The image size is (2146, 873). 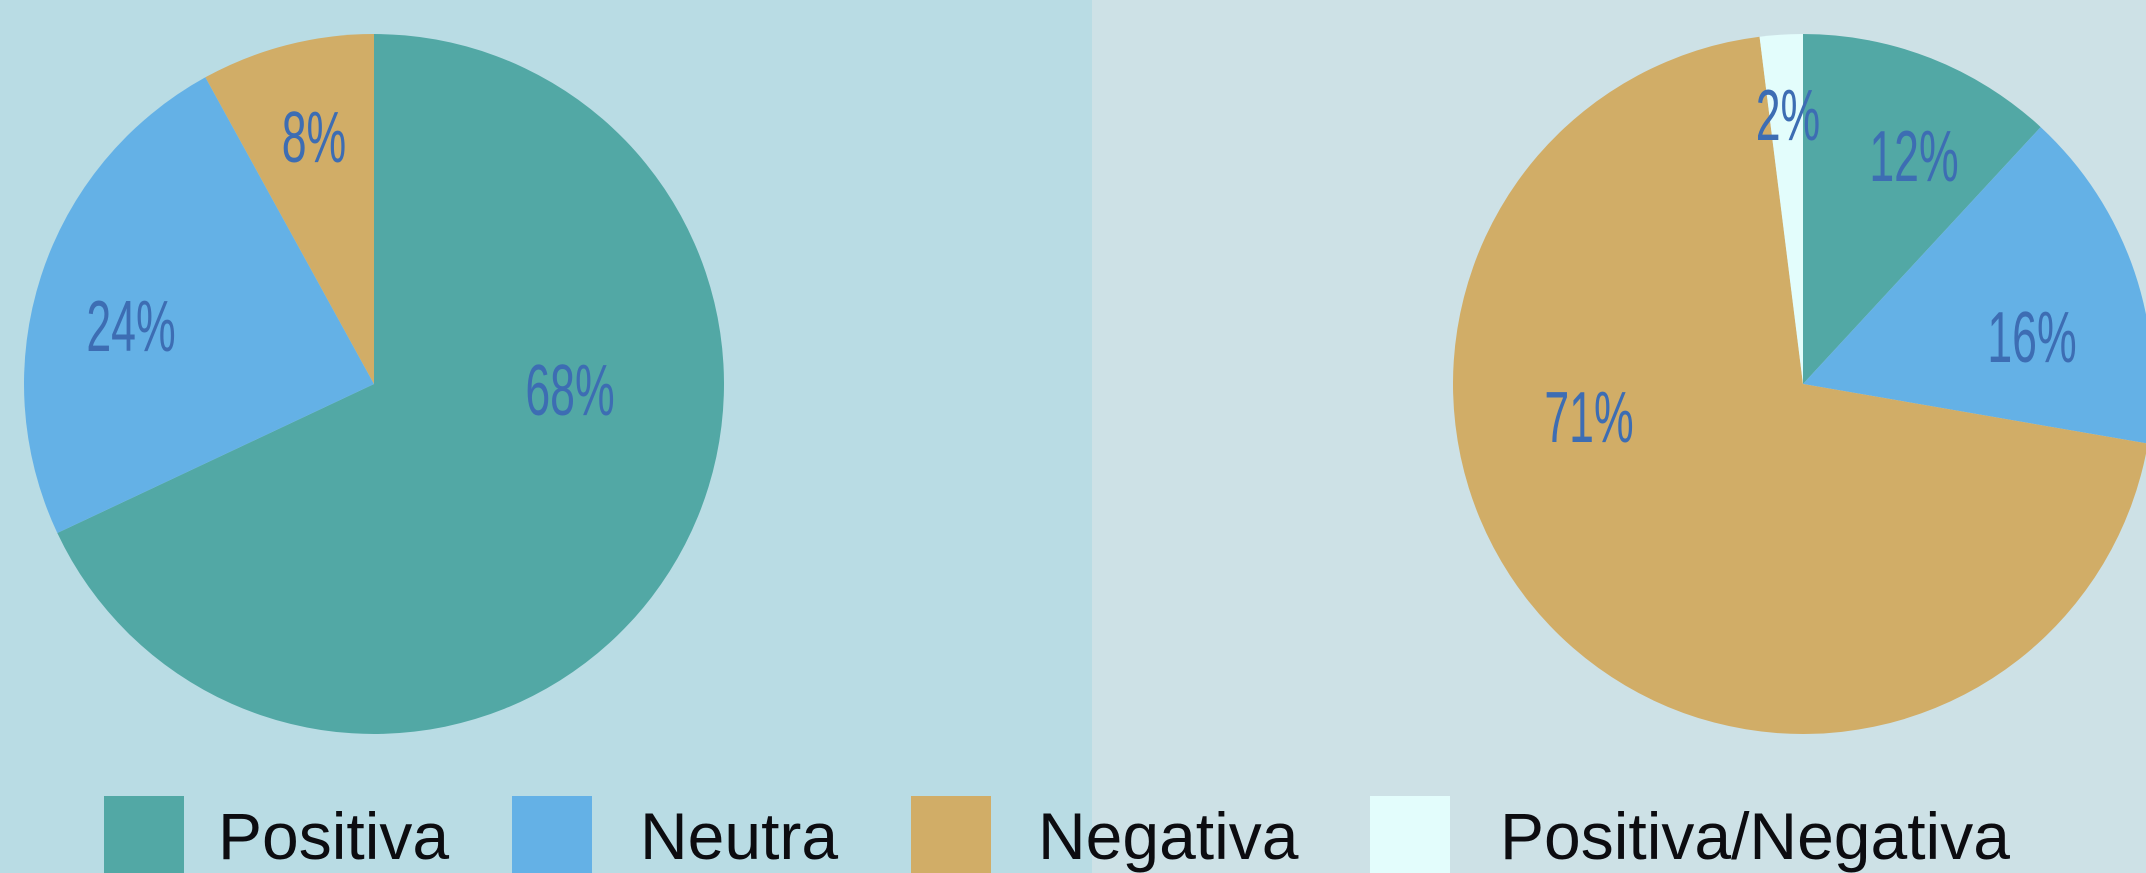 I want to click on pie-label-positiva: 12%, so click(x=1913, y=156).